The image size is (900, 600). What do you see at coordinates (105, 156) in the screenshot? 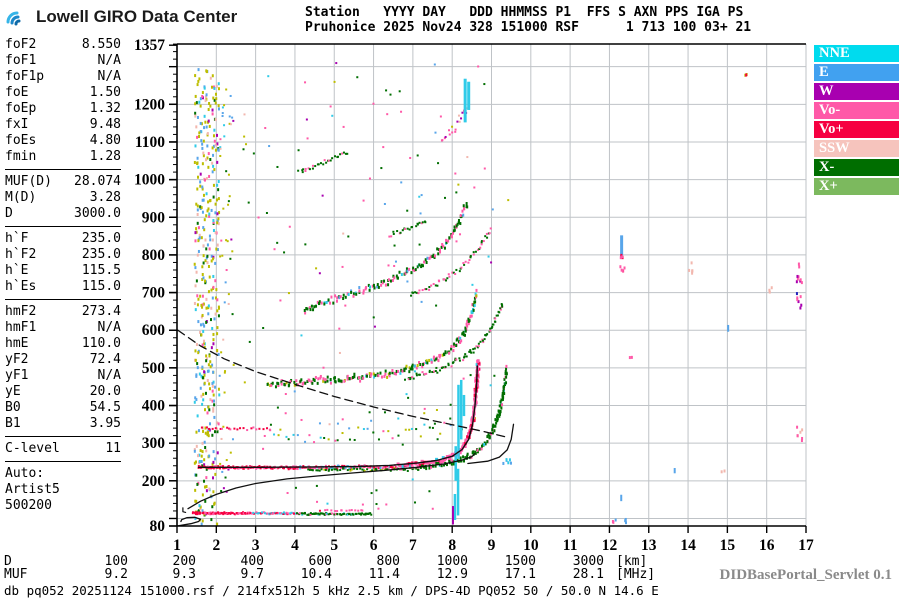
I see `param-value: 1.28` at bounding box center [105, 156].